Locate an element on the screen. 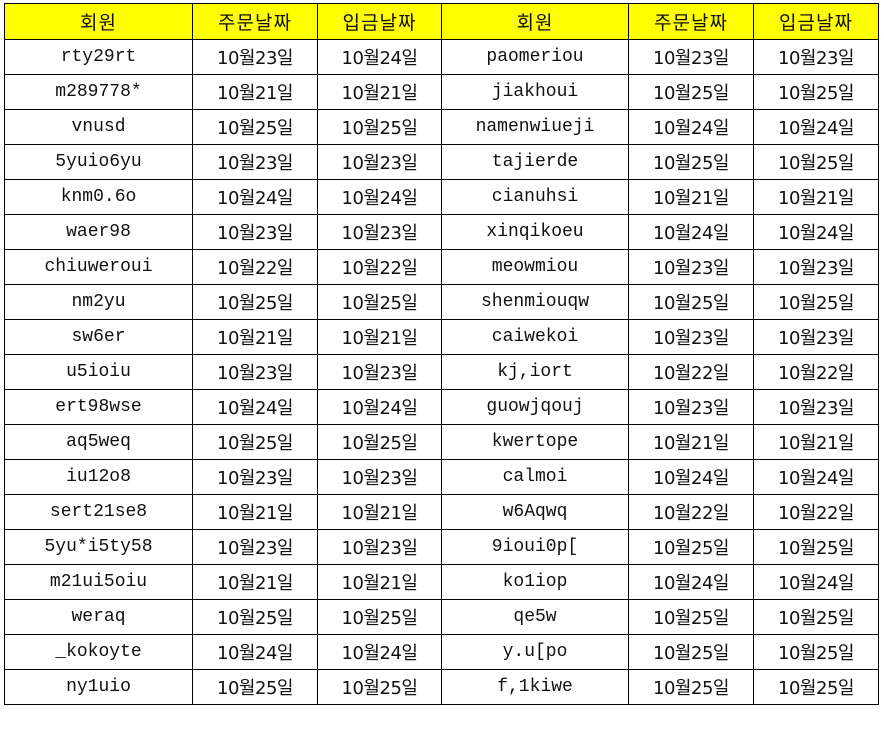 The image size is (884, 729). member-cell: nm2yu is located at coordinates (98, 302).